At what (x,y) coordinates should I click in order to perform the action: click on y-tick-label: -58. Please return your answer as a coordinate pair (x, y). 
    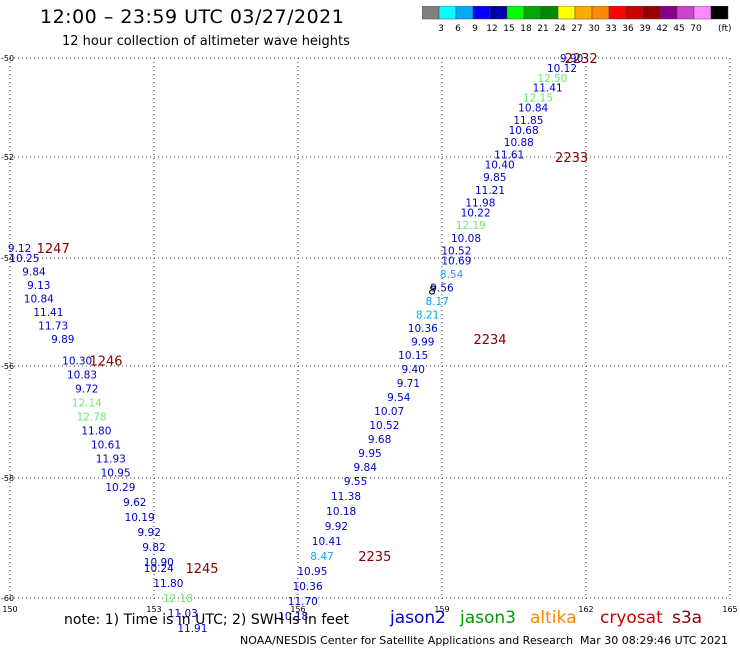
    Looking at the image, I should click on (7, 478).